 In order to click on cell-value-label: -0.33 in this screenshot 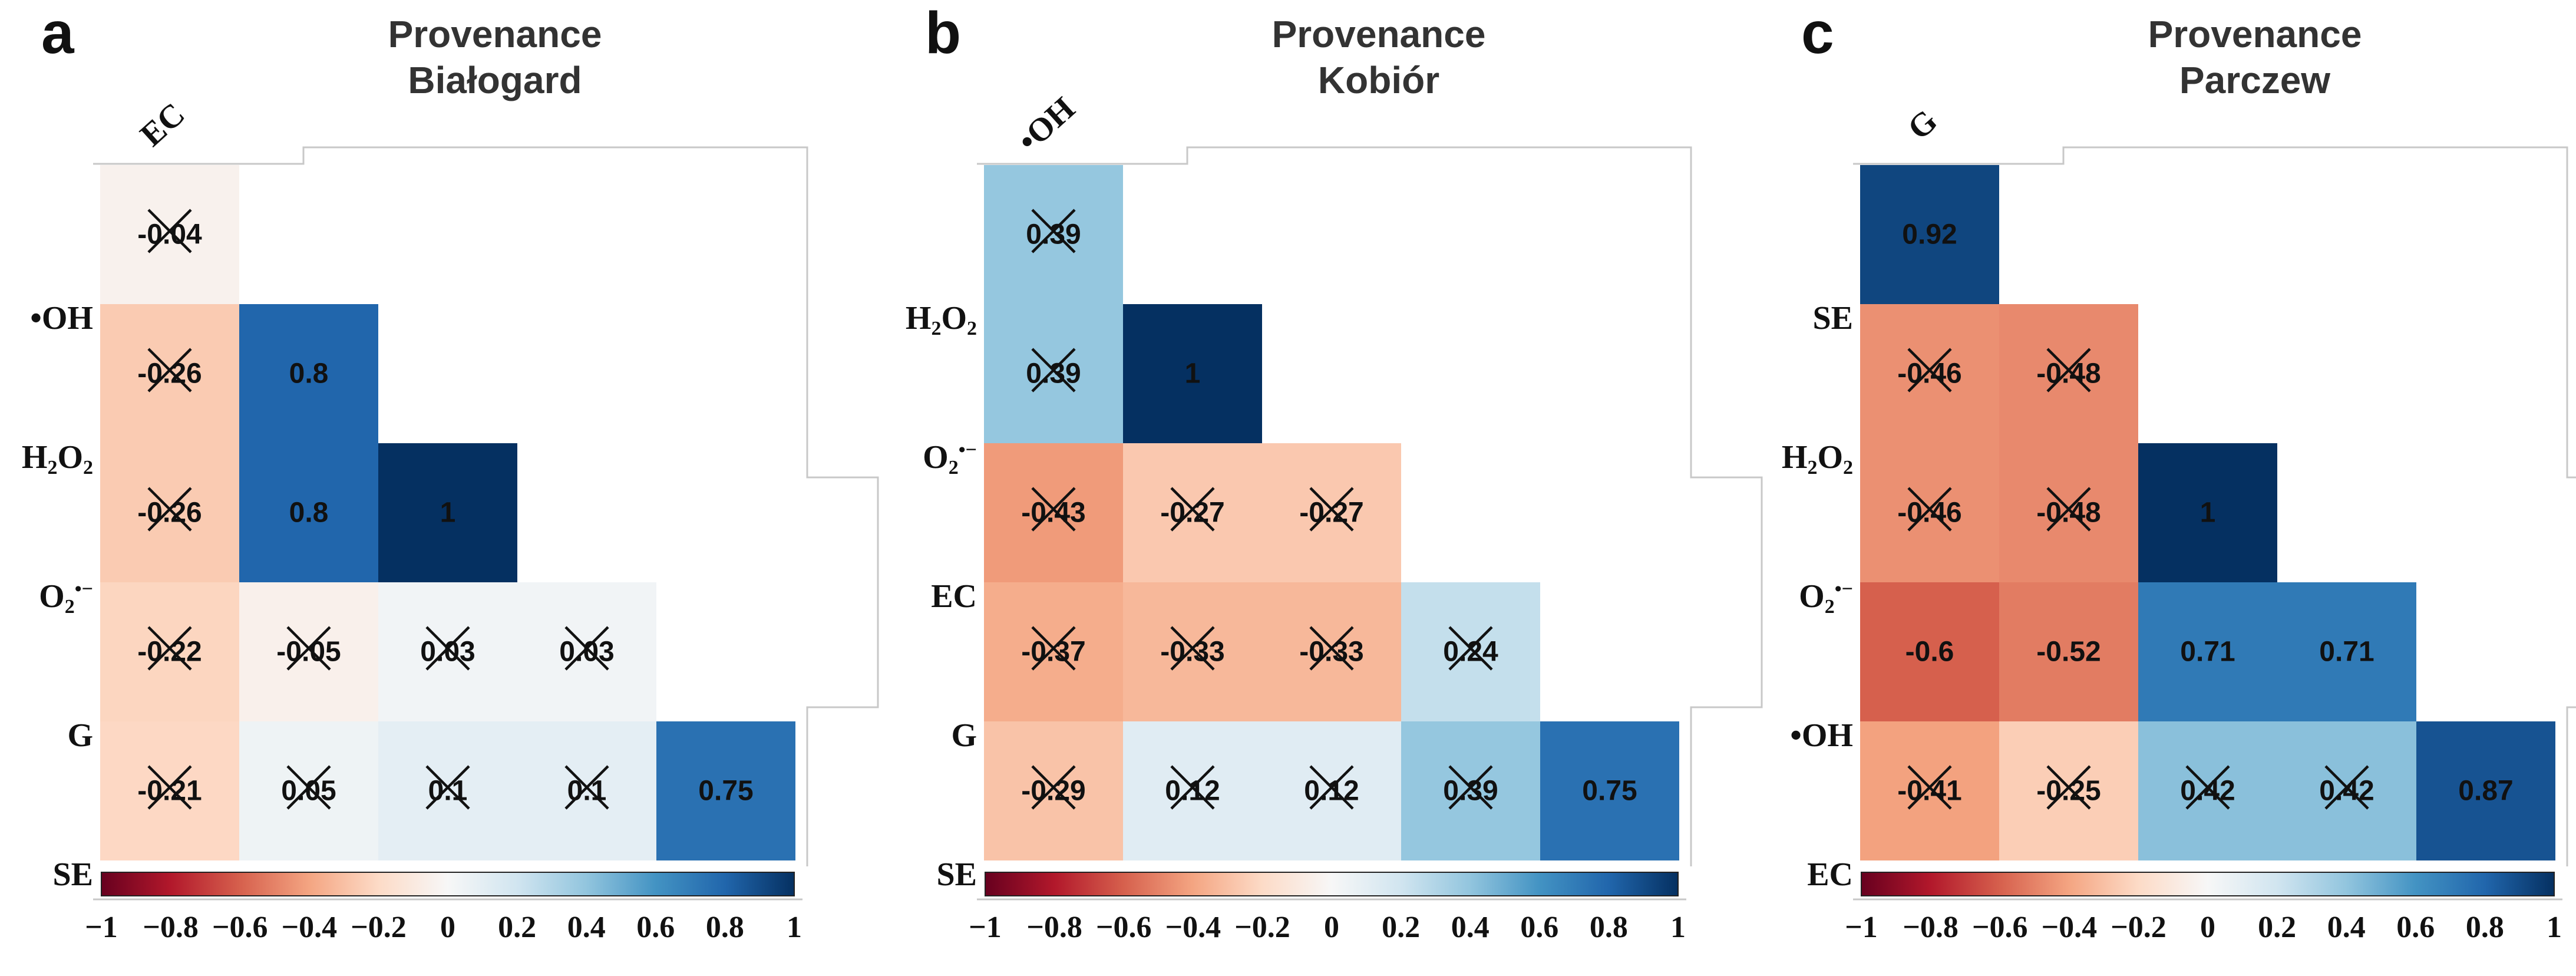, I will do `click(1192, 652)`.